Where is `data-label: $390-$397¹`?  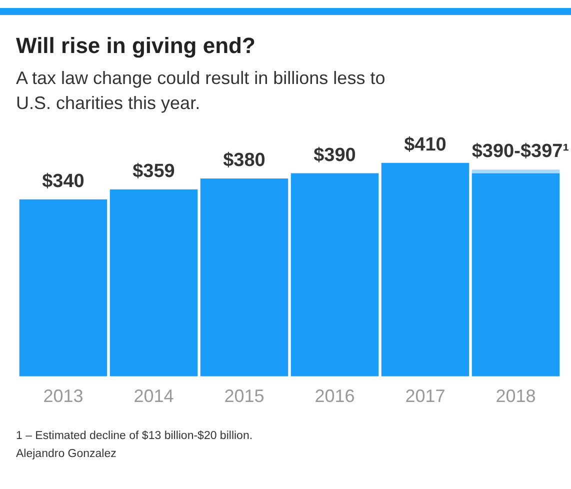
data-label: $390-$397¹ is located at coordinates (521, 152).